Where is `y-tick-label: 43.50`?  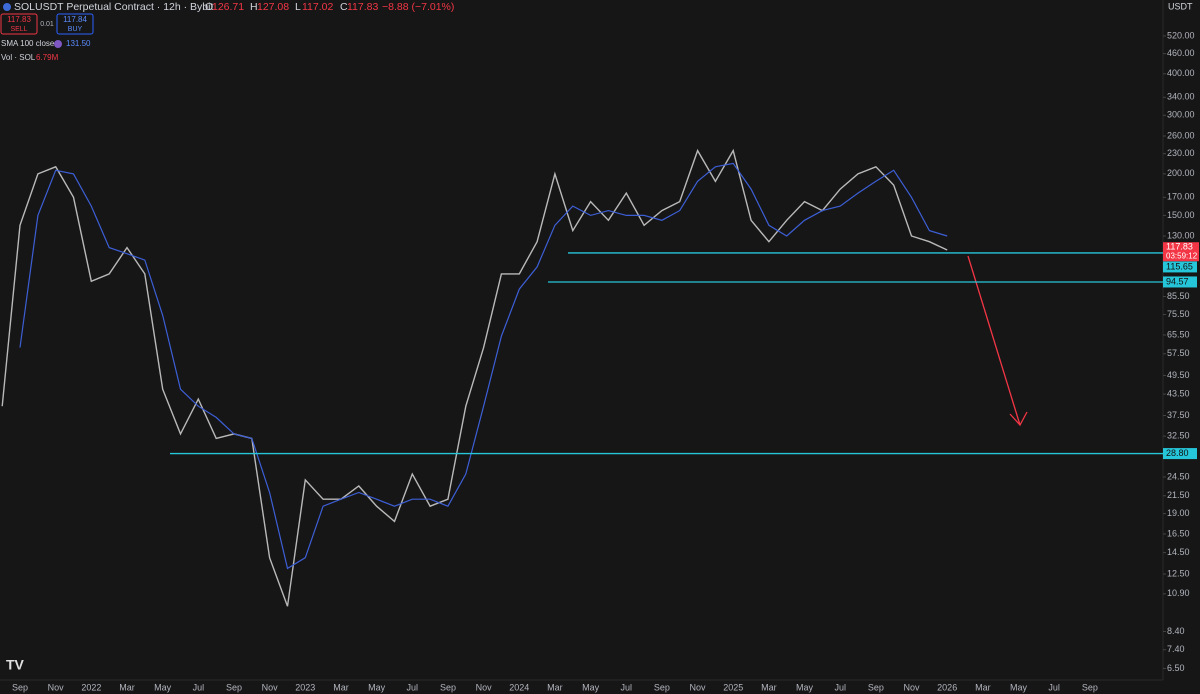
y-tick-label: 43.50 is located at coordinates (1178, 393).